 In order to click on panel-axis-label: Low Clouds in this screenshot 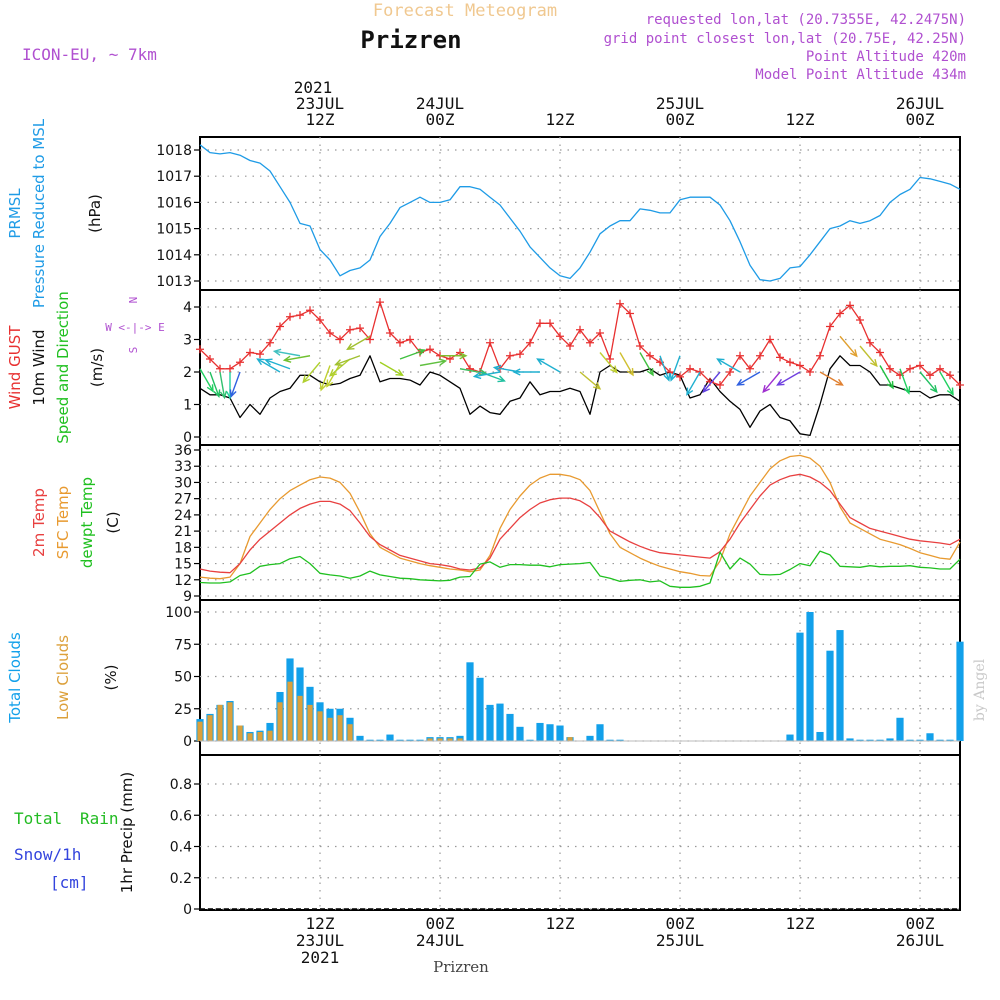, I will do `click(63, 677)`.